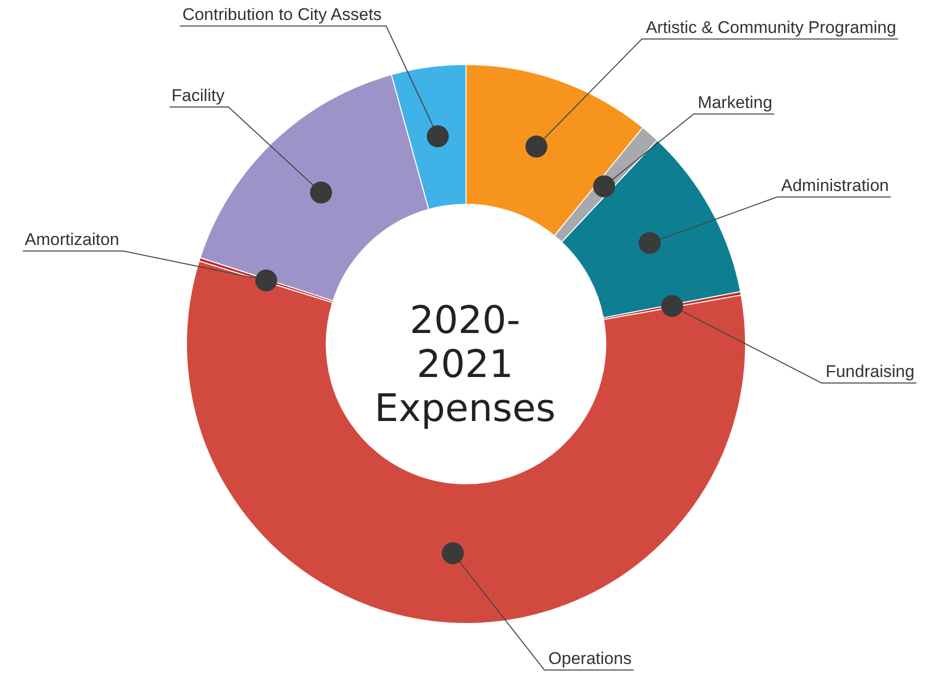 The image size is (930, 678). What do you see at coordinates (735, 102) in the screenshot?
I see `slice-label: Marketing` at bounding box center [735, 102].